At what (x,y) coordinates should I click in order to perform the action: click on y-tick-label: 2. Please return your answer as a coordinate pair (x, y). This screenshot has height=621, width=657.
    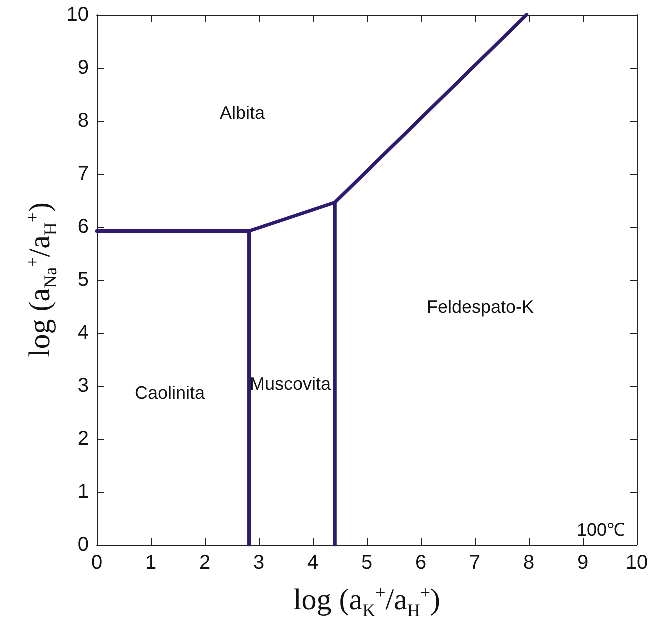
    Looking at the image, I should click on (83, 439).